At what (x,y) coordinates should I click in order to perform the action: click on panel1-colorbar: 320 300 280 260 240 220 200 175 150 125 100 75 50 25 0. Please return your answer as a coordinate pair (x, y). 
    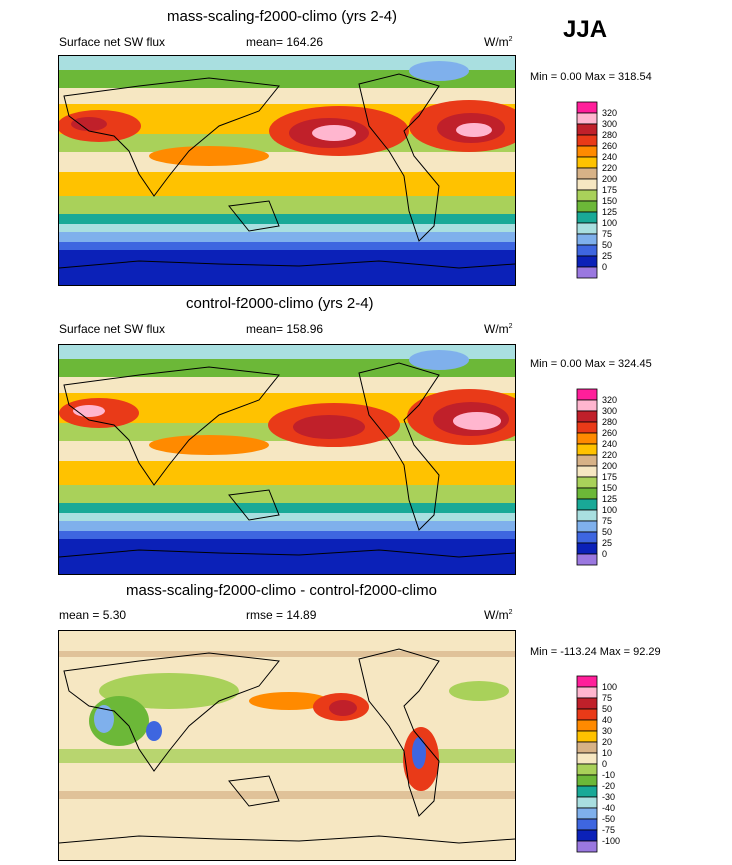
    Looking at the image, I should click on (605, 190).